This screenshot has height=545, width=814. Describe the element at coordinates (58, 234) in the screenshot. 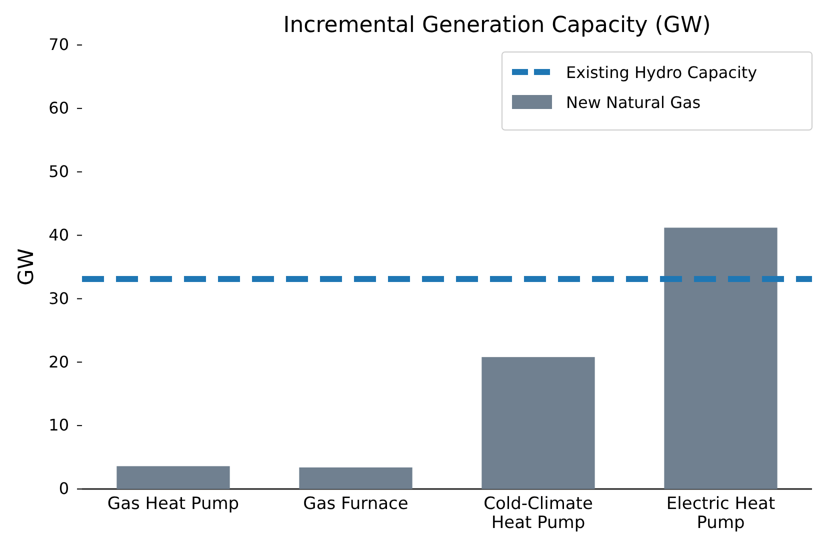

I see `y-tick-label: 40` at that location.